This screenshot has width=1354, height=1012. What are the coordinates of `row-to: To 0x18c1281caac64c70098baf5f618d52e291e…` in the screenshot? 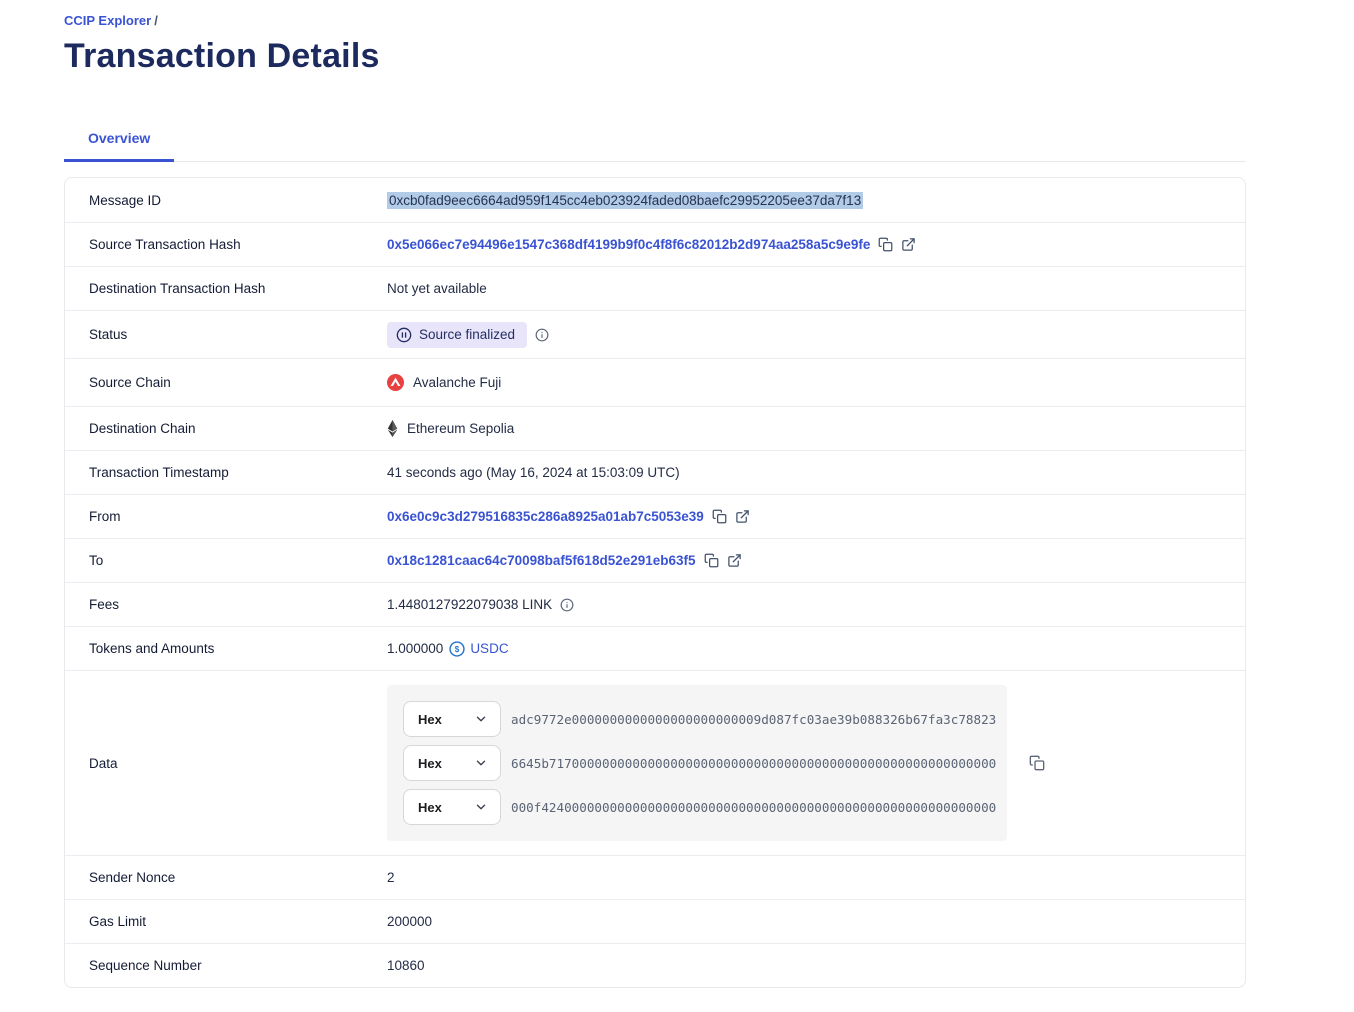 It's located at (655, 560).